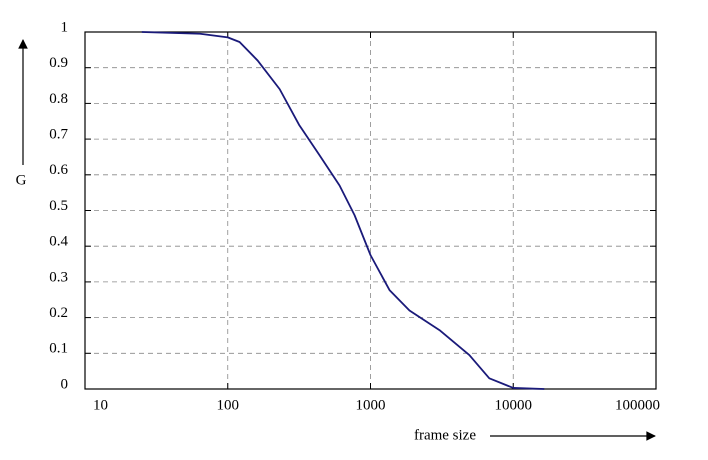  Describe the element at coordinates (58, 242) in the screenshot. I see `y-tick-label: 0.4` at that location.